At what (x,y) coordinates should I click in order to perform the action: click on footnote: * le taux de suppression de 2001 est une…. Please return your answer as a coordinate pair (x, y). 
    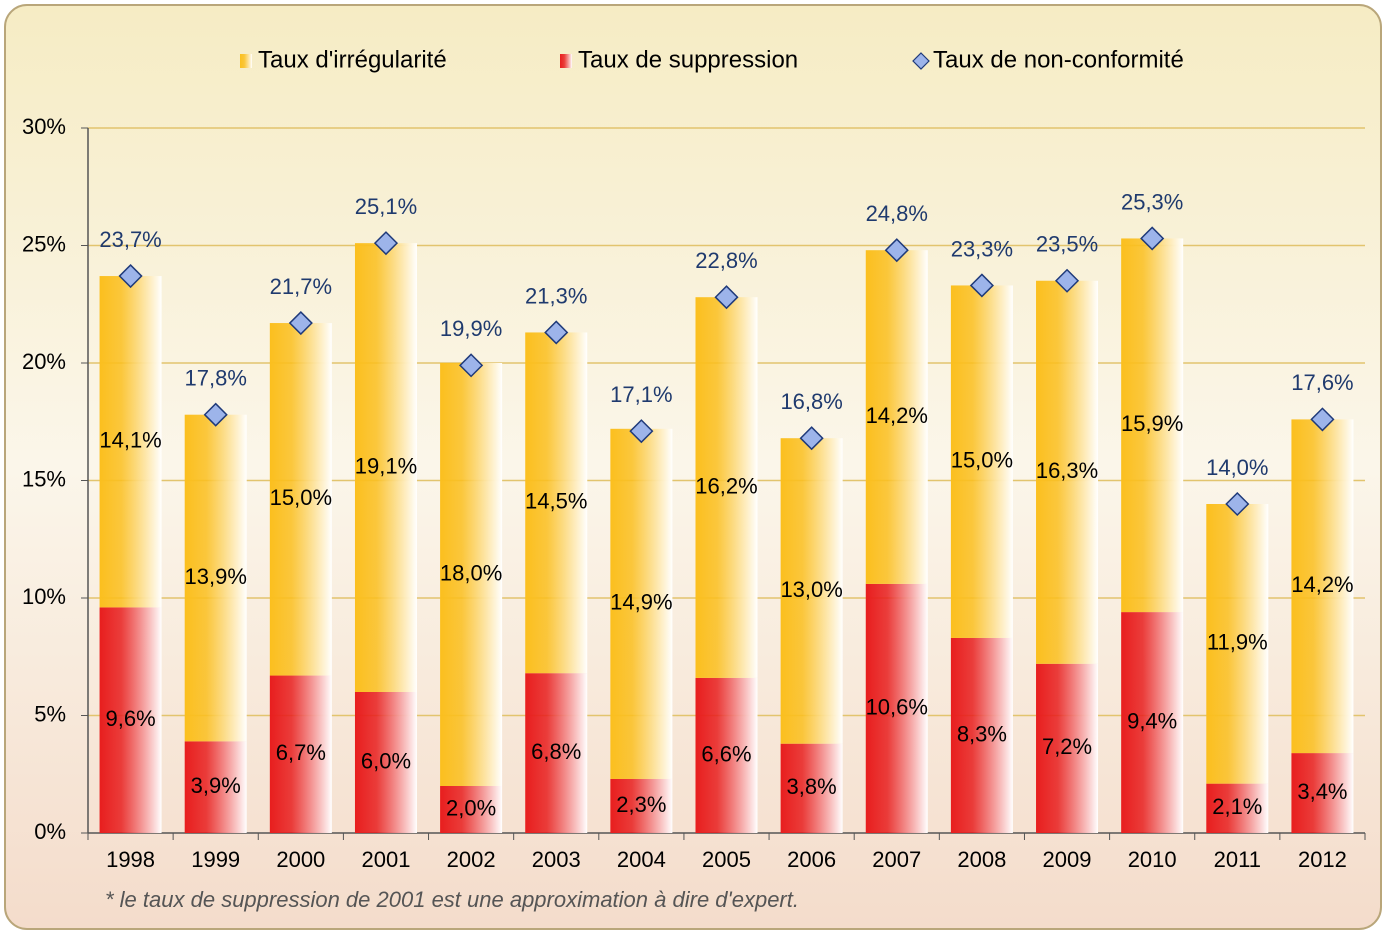
    Looking at the image, I should click on (452, 899).